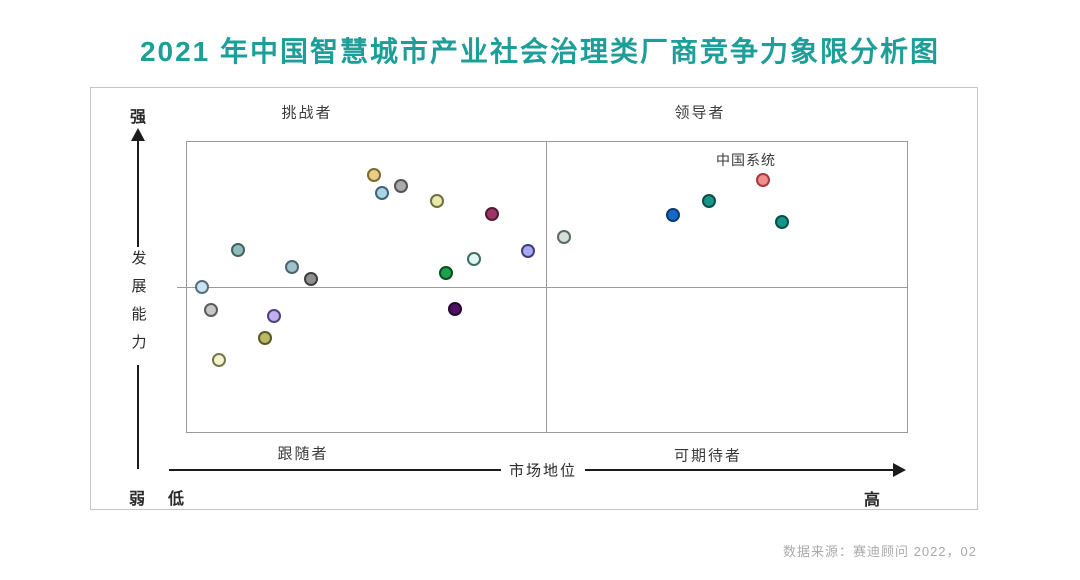  What do you see at coordinates (540, 51) in the screenshot?
I see `page-title: 2021 年中国智慧城市产业社会治理类厂商竞争力象限分析图` at bounding box center [540, 51].